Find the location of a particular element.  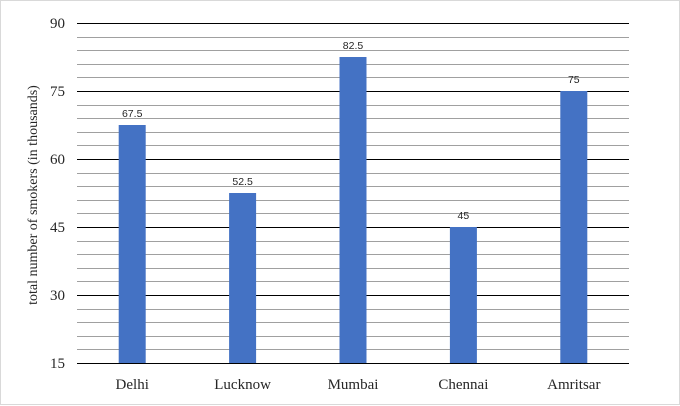

y-tick-label: 60 is located at coordinates (57, 160).